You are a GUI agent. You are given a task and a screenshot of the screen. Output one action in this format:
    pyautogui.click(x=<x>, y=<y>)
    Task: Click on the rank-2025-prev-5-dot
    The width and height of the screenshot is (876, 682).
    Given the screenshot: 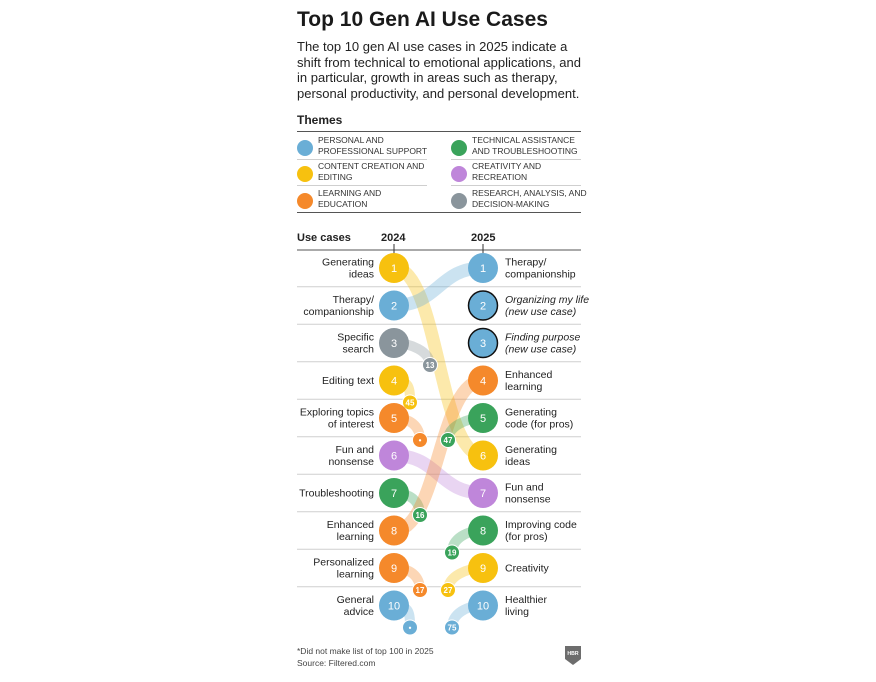 What is the action you would take?
    pyautogui.click(x=448, y=440)
    